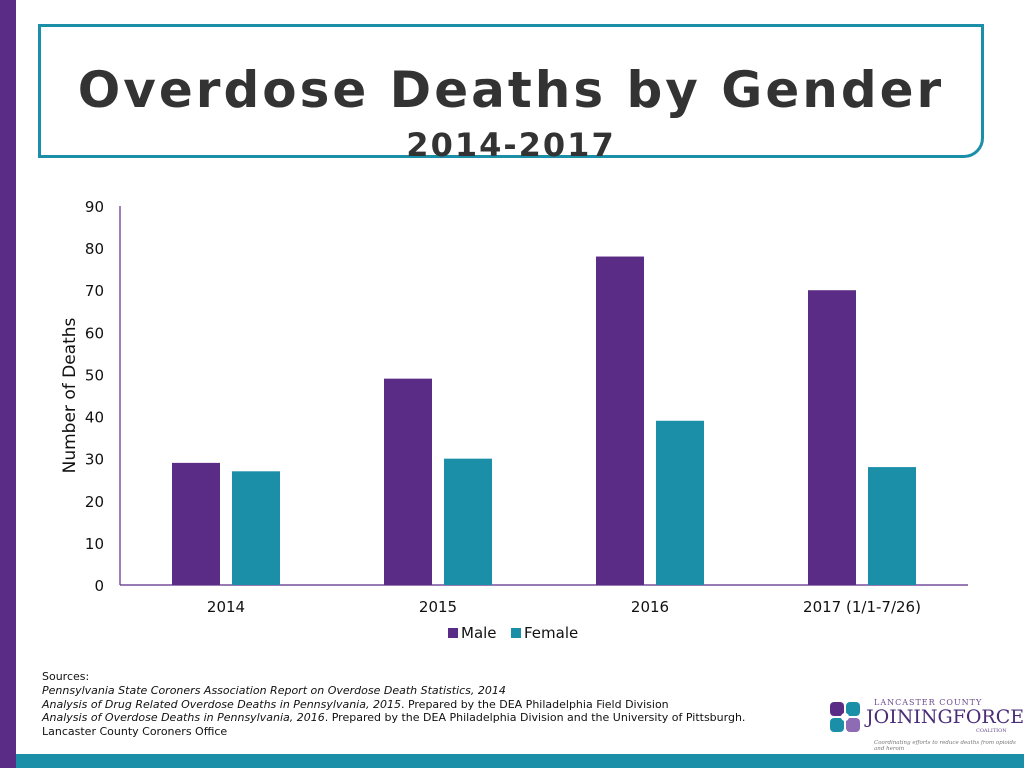 Image resolution: width=1024 pixels, height=768 pixels. Describe the element at coordinates (862, 607) in the screenshot. I see `x-tick-label: 2017 (1/1-7/26)` at that location.